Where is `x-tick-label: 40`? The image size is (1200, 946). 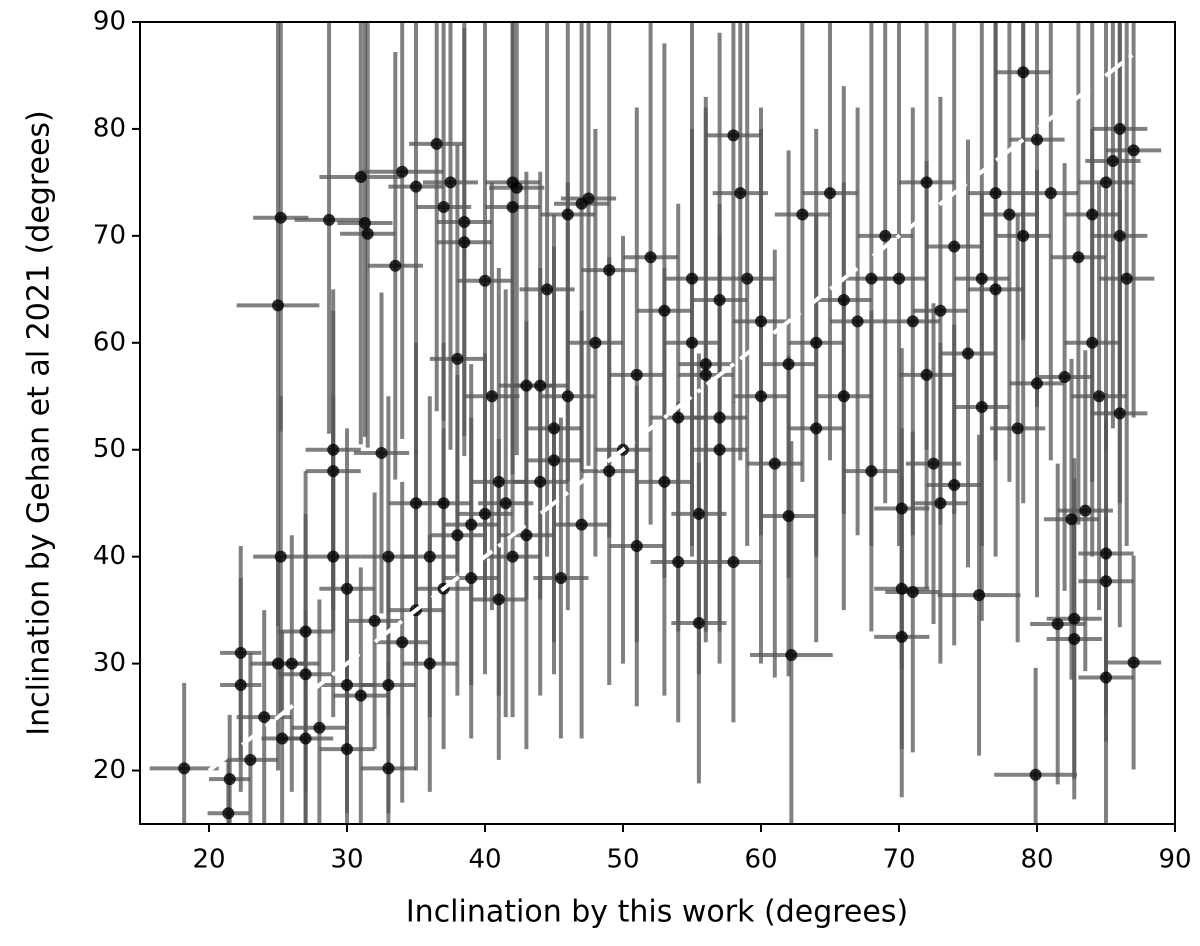
x-tick-label: 40 is located at coordinates (484, 860).